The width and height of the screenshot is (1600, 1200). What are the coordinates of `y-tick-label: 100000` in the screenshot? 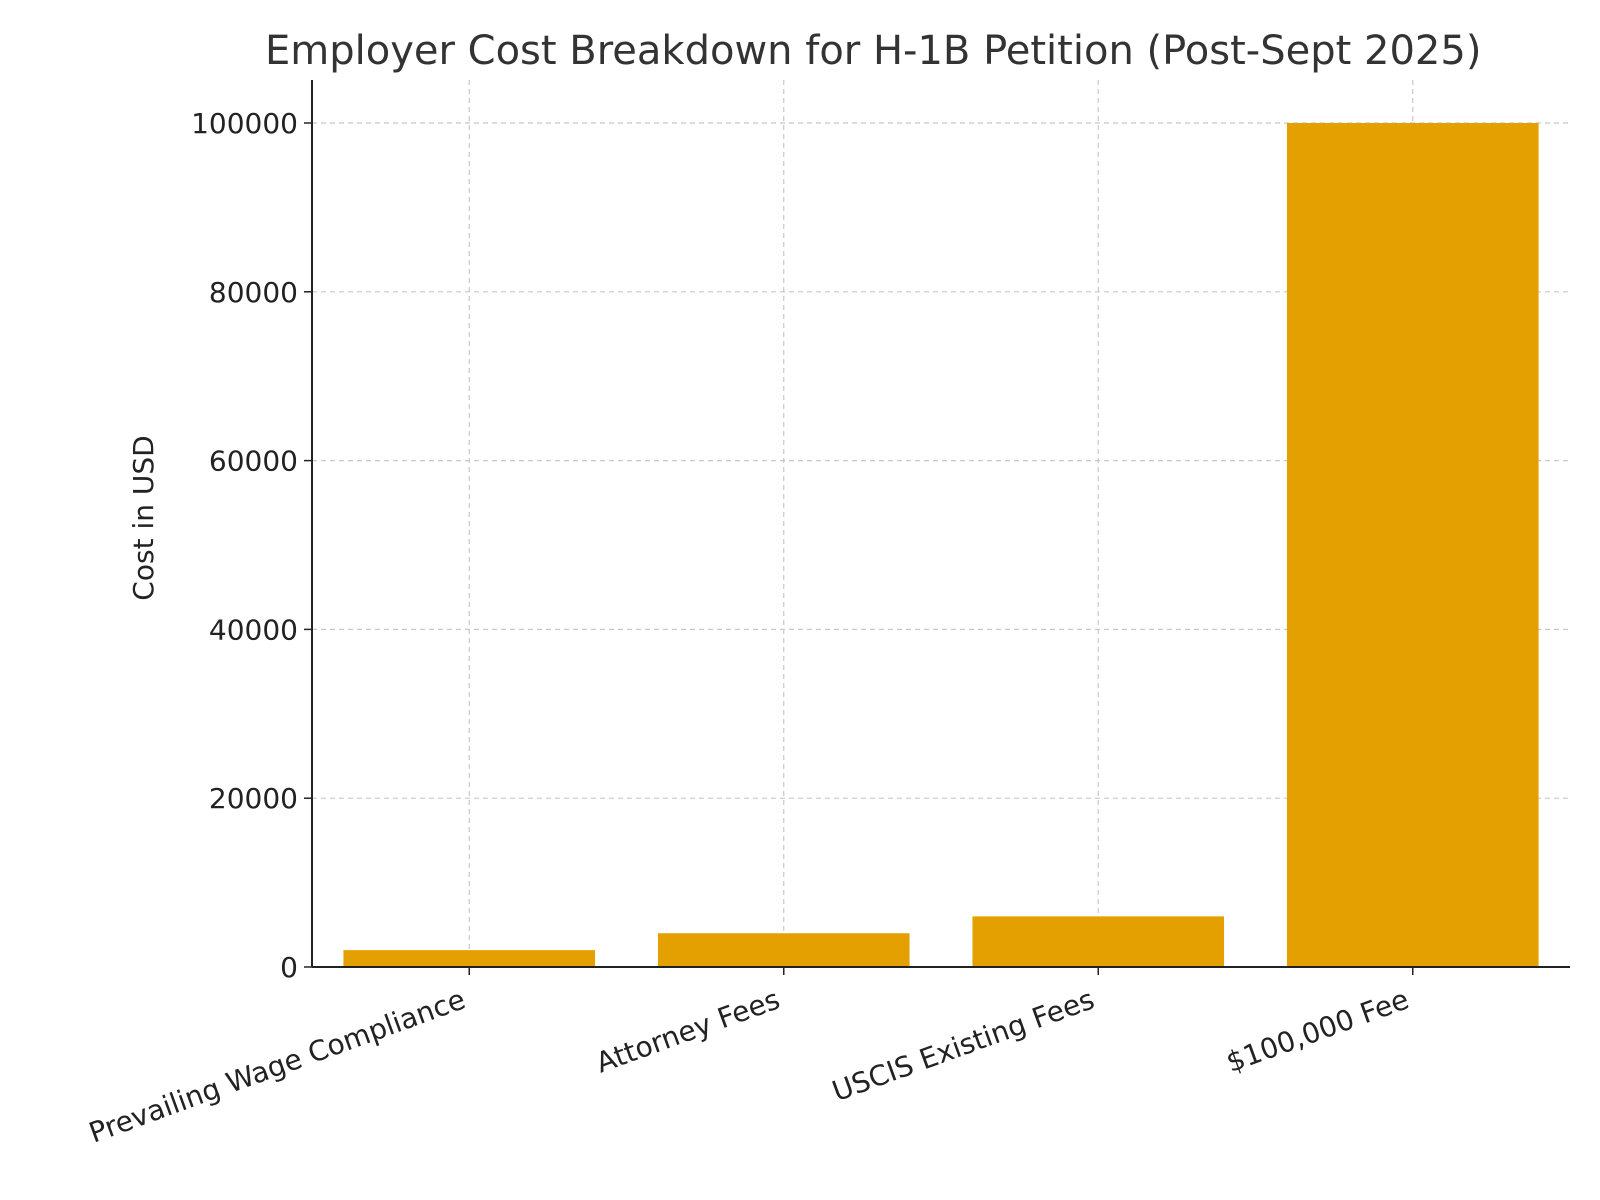 It's located at (244, 123).